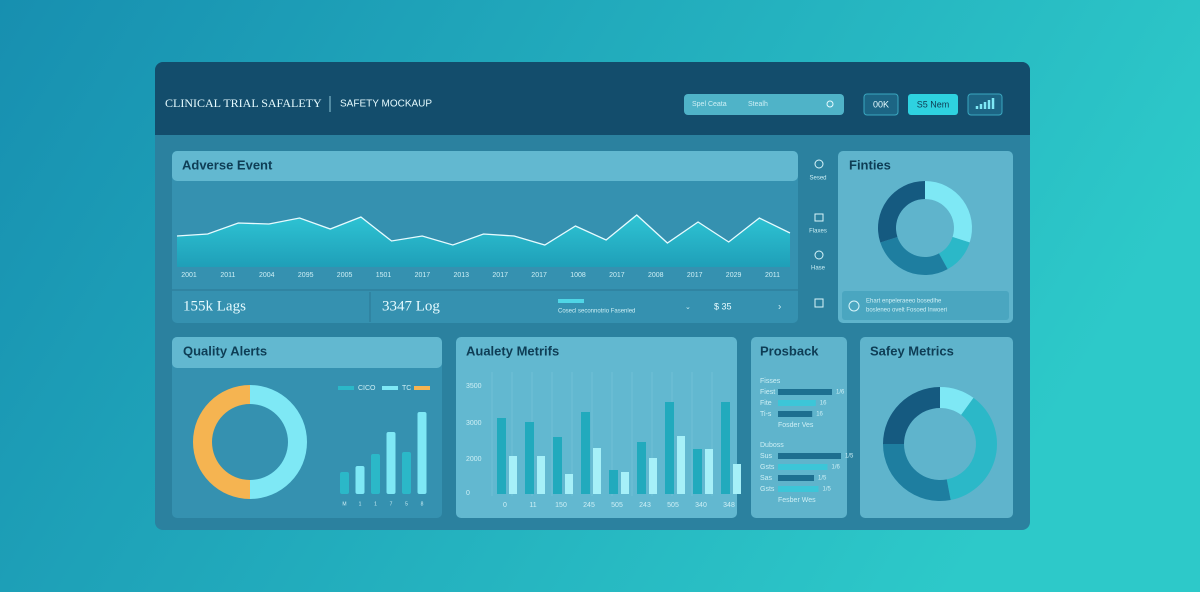  What do you see at coordinates (772, 445) in the screenshot?
I see `group-label: Duboss` at bounding box center [772, 445].